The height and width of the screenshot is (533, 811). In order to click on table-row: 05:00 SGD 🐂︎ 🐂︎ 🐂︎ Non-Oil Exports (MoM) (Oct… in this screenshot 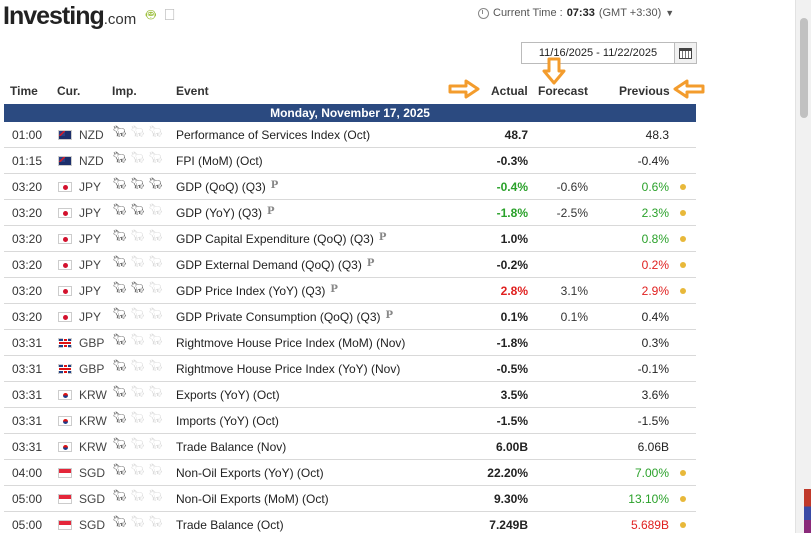, I will do `click(350, 499)`.